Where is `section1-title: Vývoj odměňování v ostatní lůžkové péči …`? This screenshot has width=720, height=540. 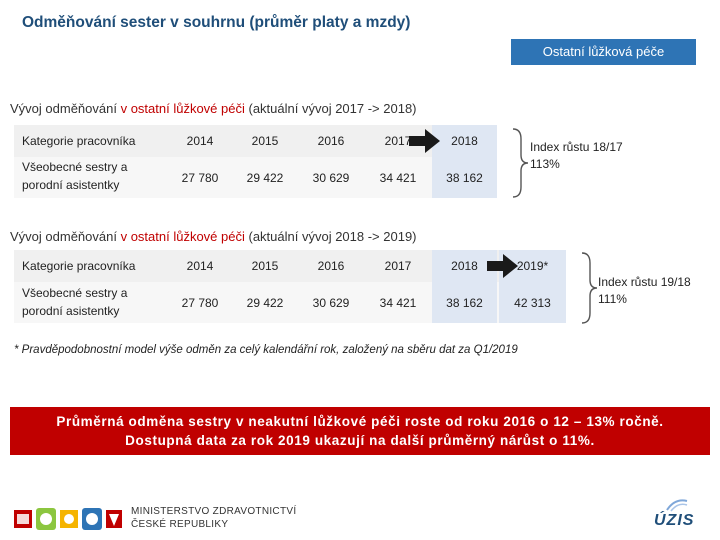
section1-title: Vývoj odměňování v ostatní lůžkové péči … is located at coordinates (213, 108).